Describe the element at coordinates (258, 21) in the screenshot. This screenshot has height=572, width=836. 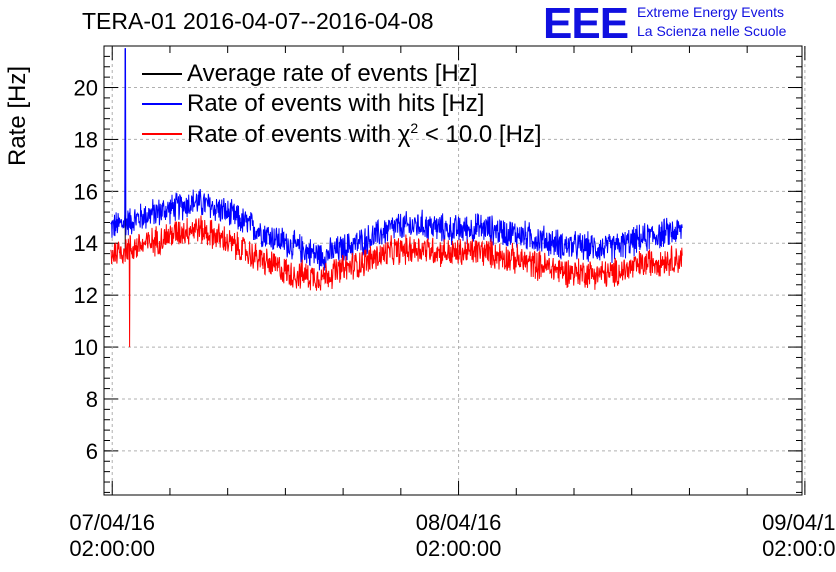
I see `chart-title: TERA-01 2016-04-07--2016-04-08` at that location.